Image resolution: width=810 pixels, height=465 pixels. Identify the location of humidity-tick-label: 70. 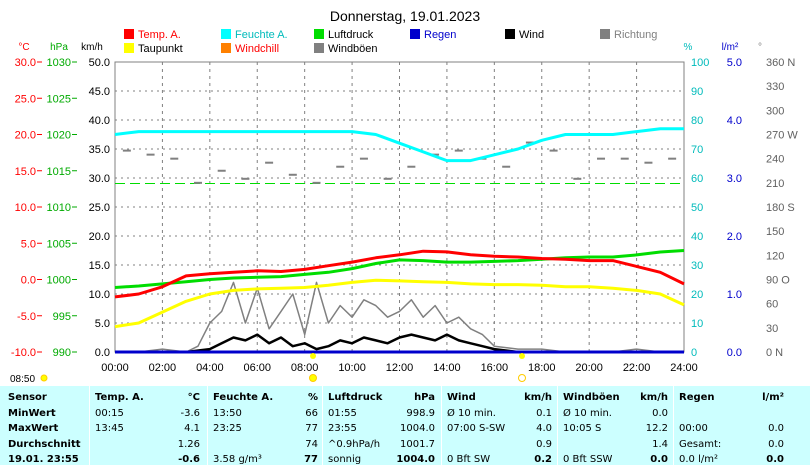
(697, 150).